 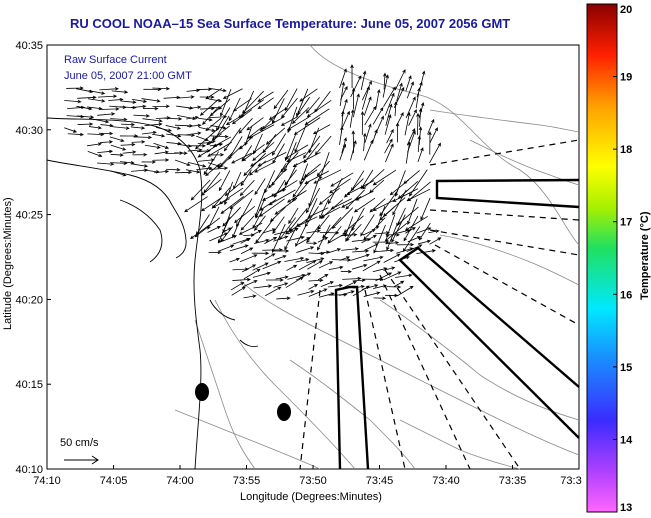 I want to click on x-tick-label: 73:45, so click(x=380, y=481).